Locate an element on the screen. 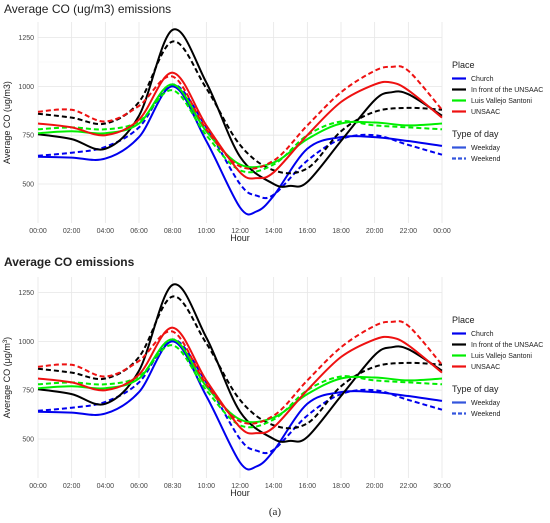 Image resolution: width=550 pixels, height=523 pixels. chart-title: Average CO emissions is located at coordinates (69, 262).